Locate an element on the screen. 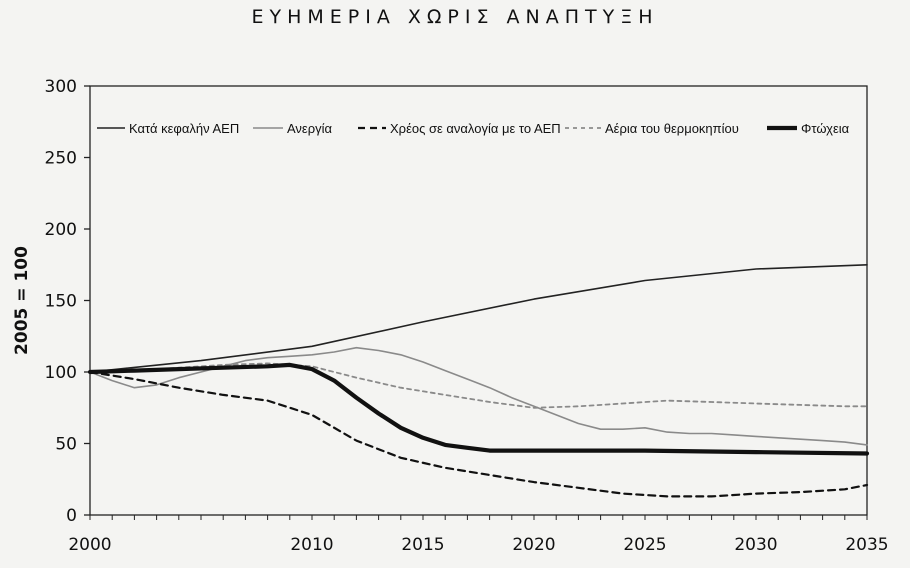  legend-label: Αέρια του θερμοκηπίου is located at coordinates (672, 128).